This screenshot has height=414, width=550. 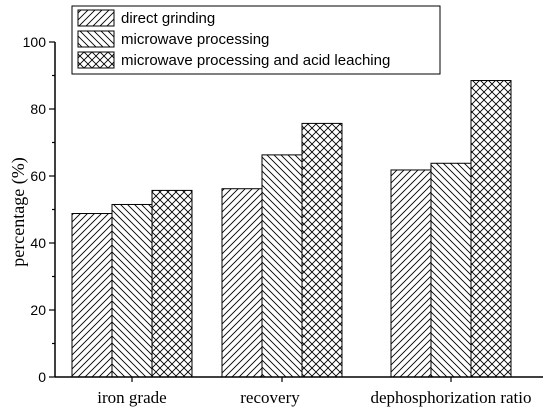 I want to click on legend-box, so click(x=256, y=40).